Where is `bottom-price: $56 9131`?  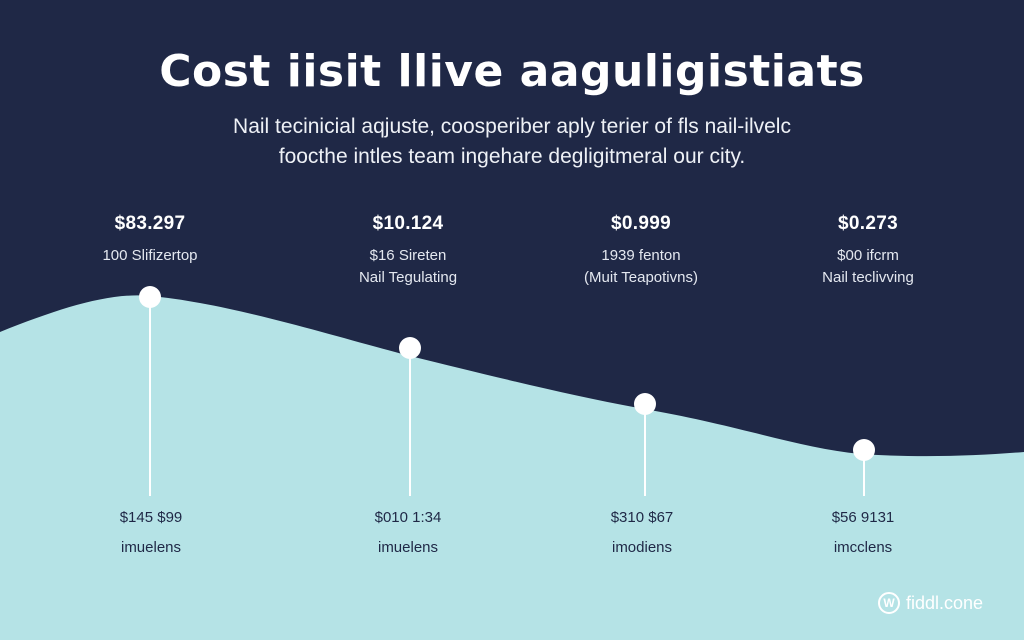 bottom-price: $56 9131 is located at coordinates (863, 517).